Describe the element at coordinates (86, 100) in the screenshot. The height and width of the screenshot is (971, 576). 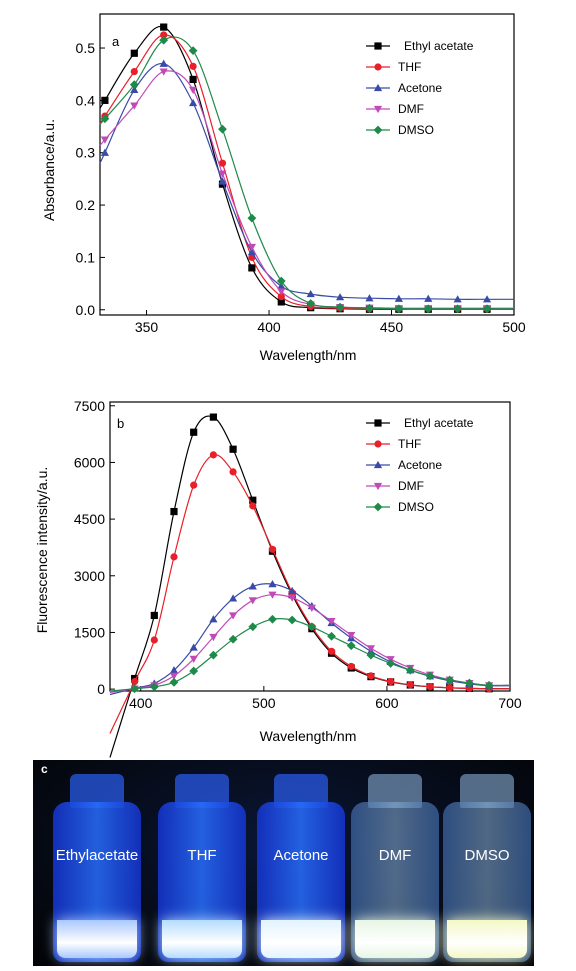
I see `y-tick-label: 0.4` at that location.